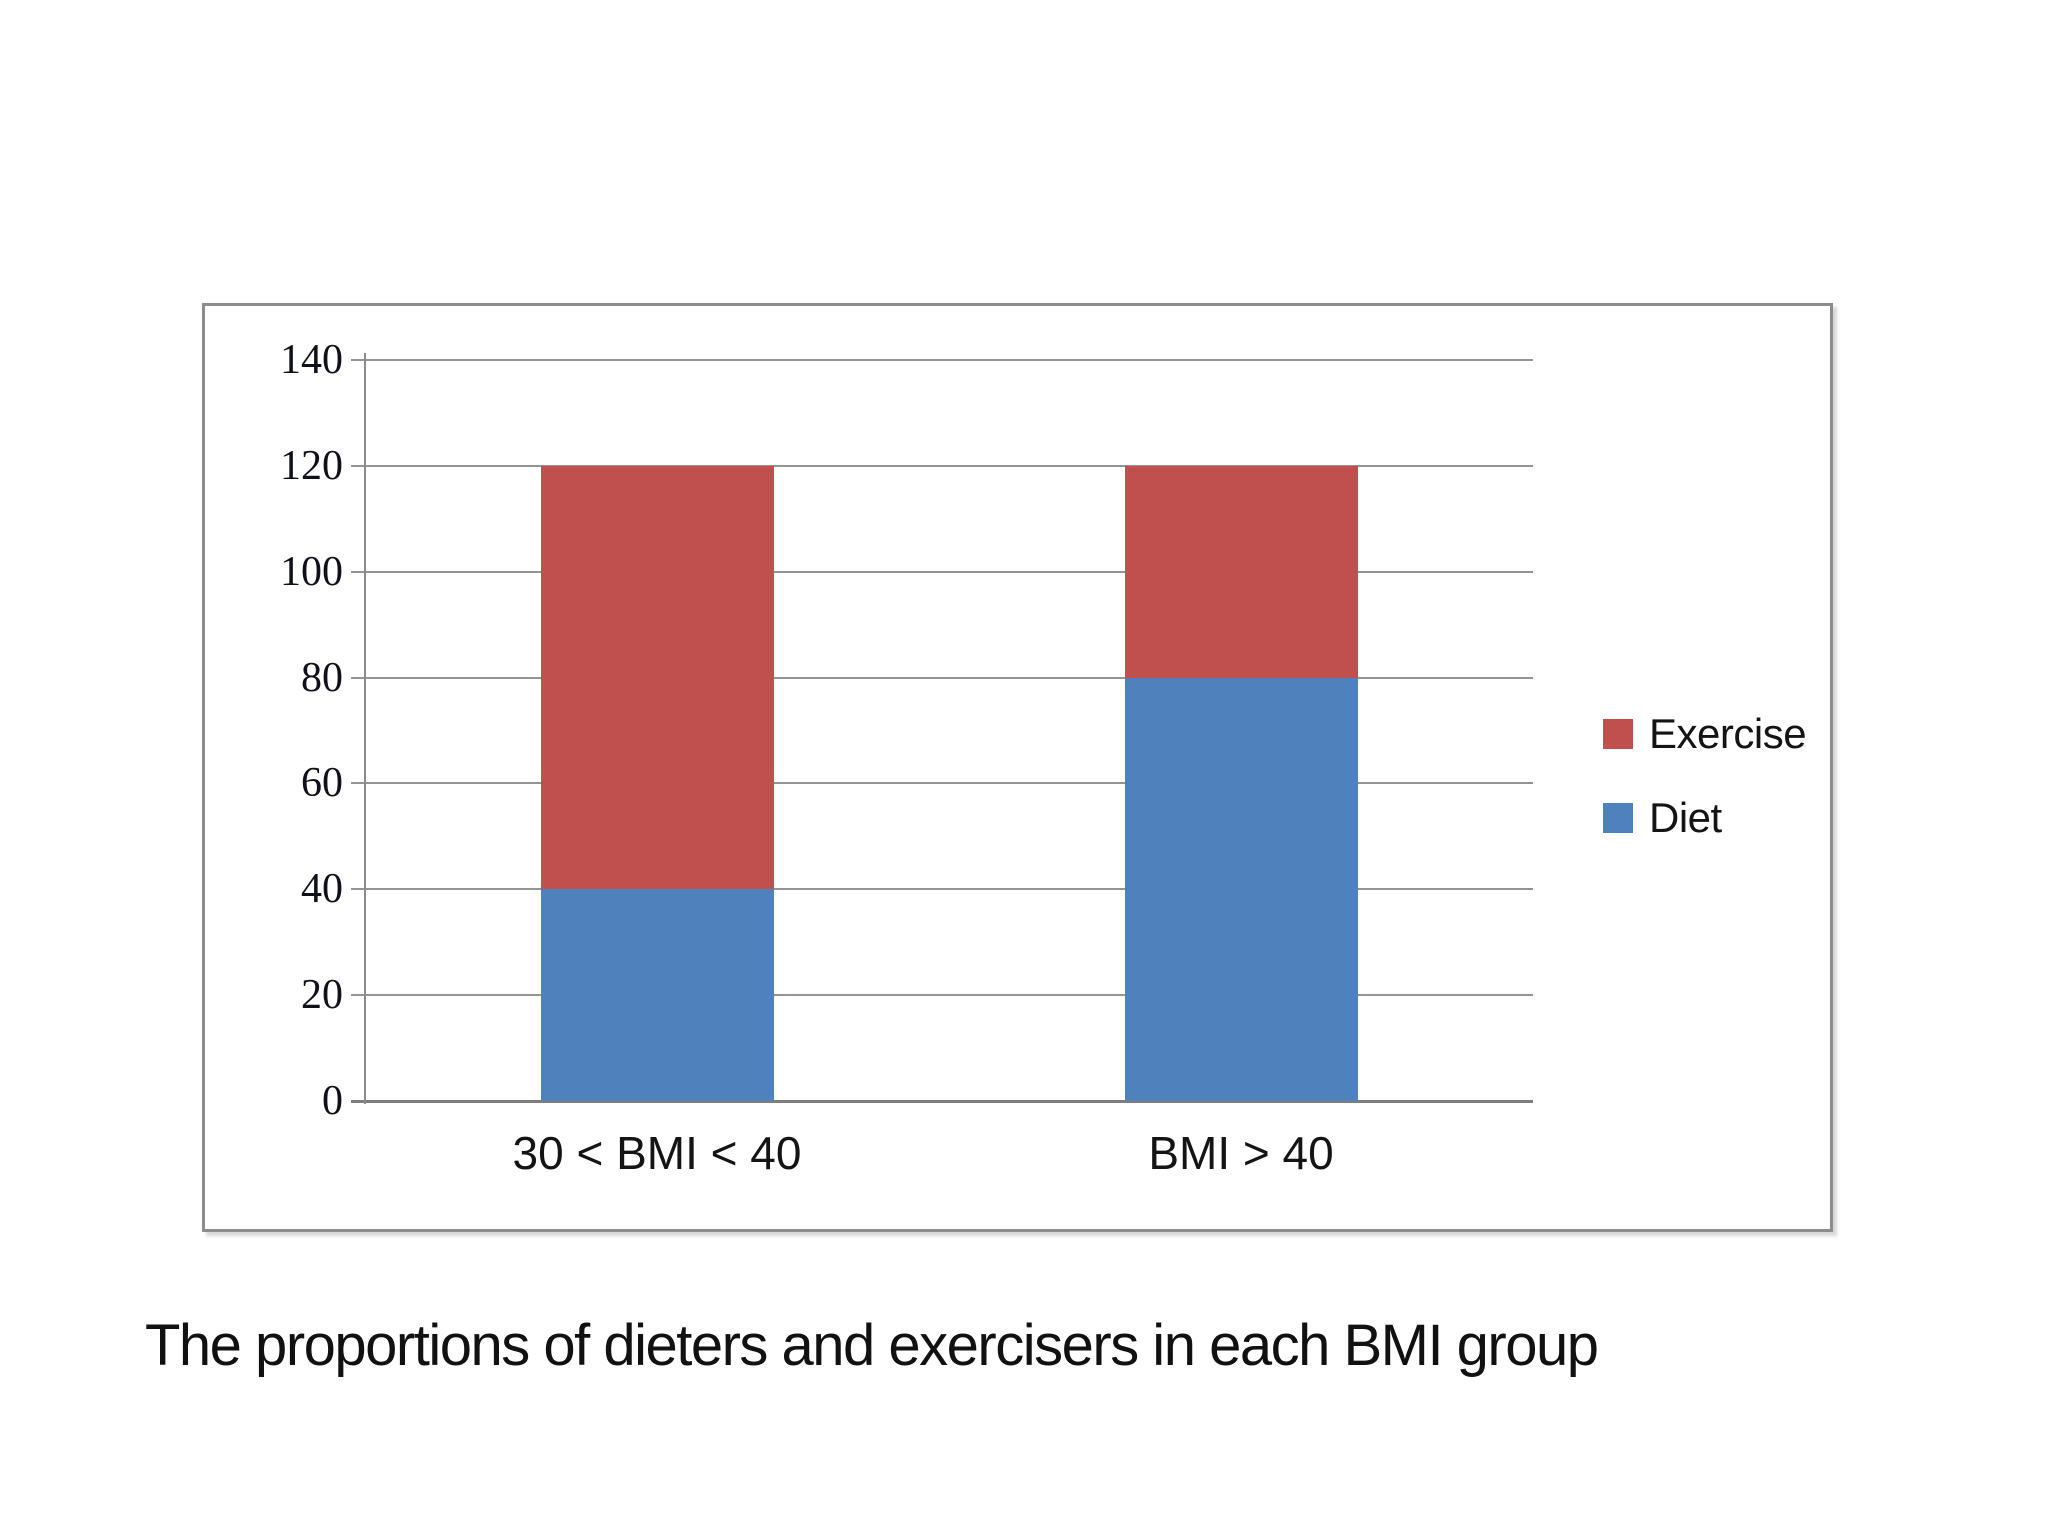 This screenshot has height=1536, width=2048. What do you see at coordinates (1618, 818) in the screenshot?
I see `legend-swatch-diet` at bounding box center [1618, 818].